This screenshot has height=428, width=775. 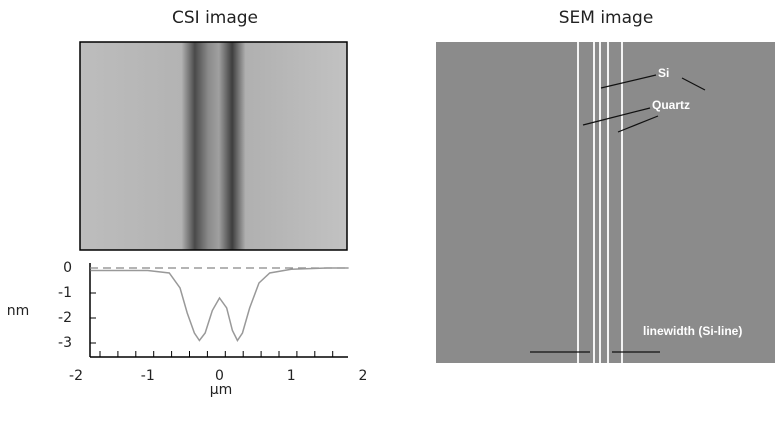 I want to click on y-axis-label: nm, so click(x=18, y=311).